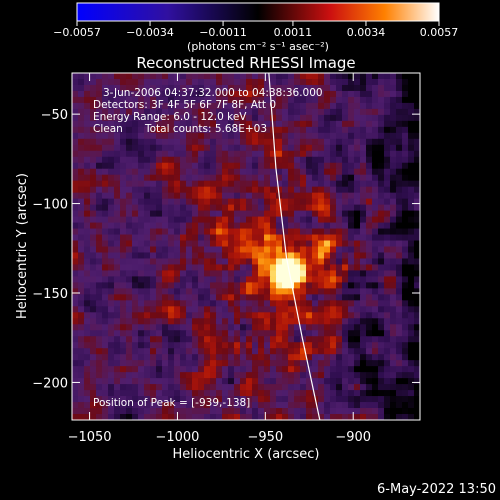 The image size is (500, 500). What do you see at coordinates (50, 383) in the screenshot?
I see `y-tick-label: −200` at bounding box center [50, 383].